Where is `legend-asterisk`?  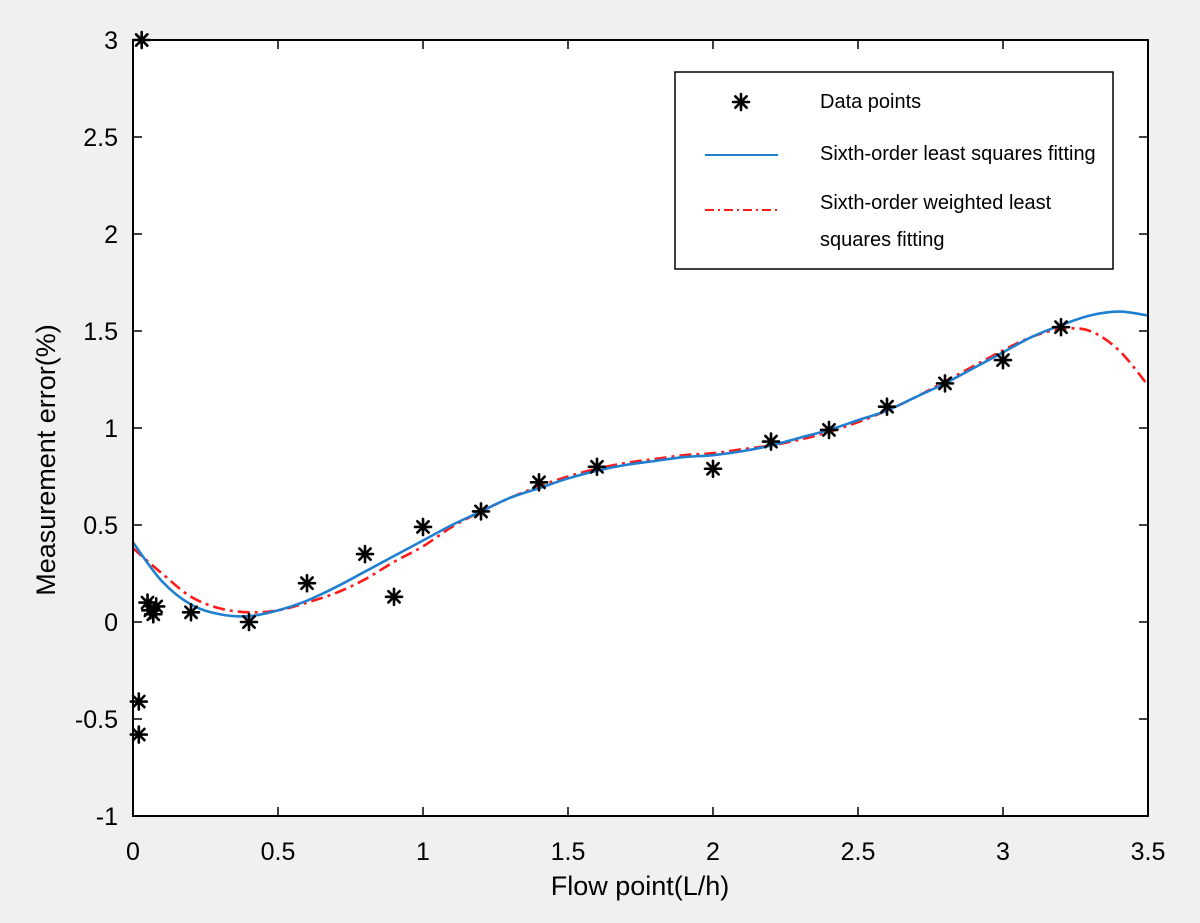 legend-asterisk is located at coordinates (741, 102).